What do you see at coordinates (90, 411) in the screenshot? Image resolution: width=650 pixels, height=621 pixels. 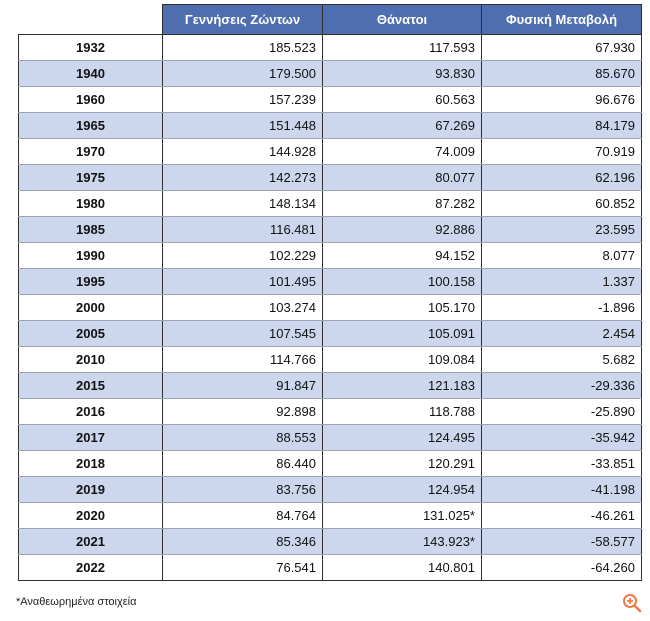 I see `year-cell: 2016` at bounding box center [90, 411].